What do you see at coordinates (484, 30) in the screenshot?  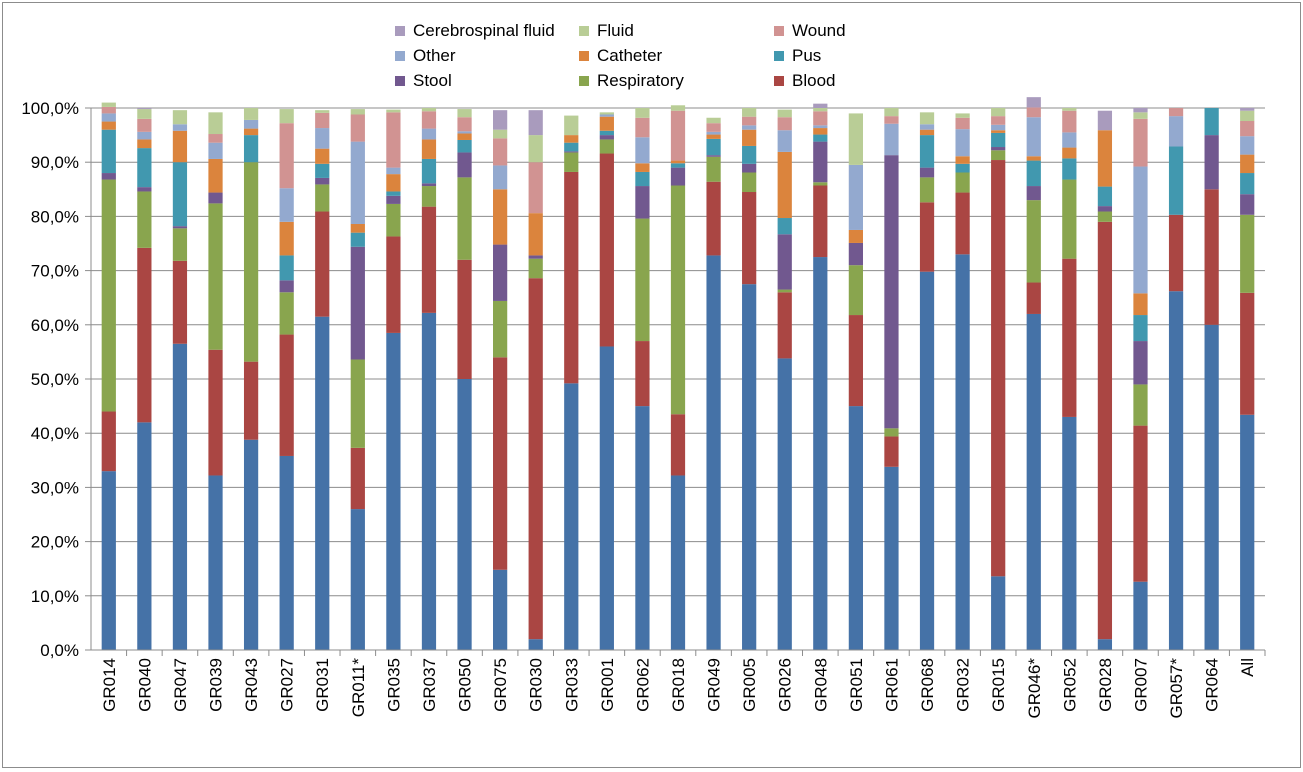 I see `legend-label: Cerebrospinal fluid` at bounding box center [484, 30].